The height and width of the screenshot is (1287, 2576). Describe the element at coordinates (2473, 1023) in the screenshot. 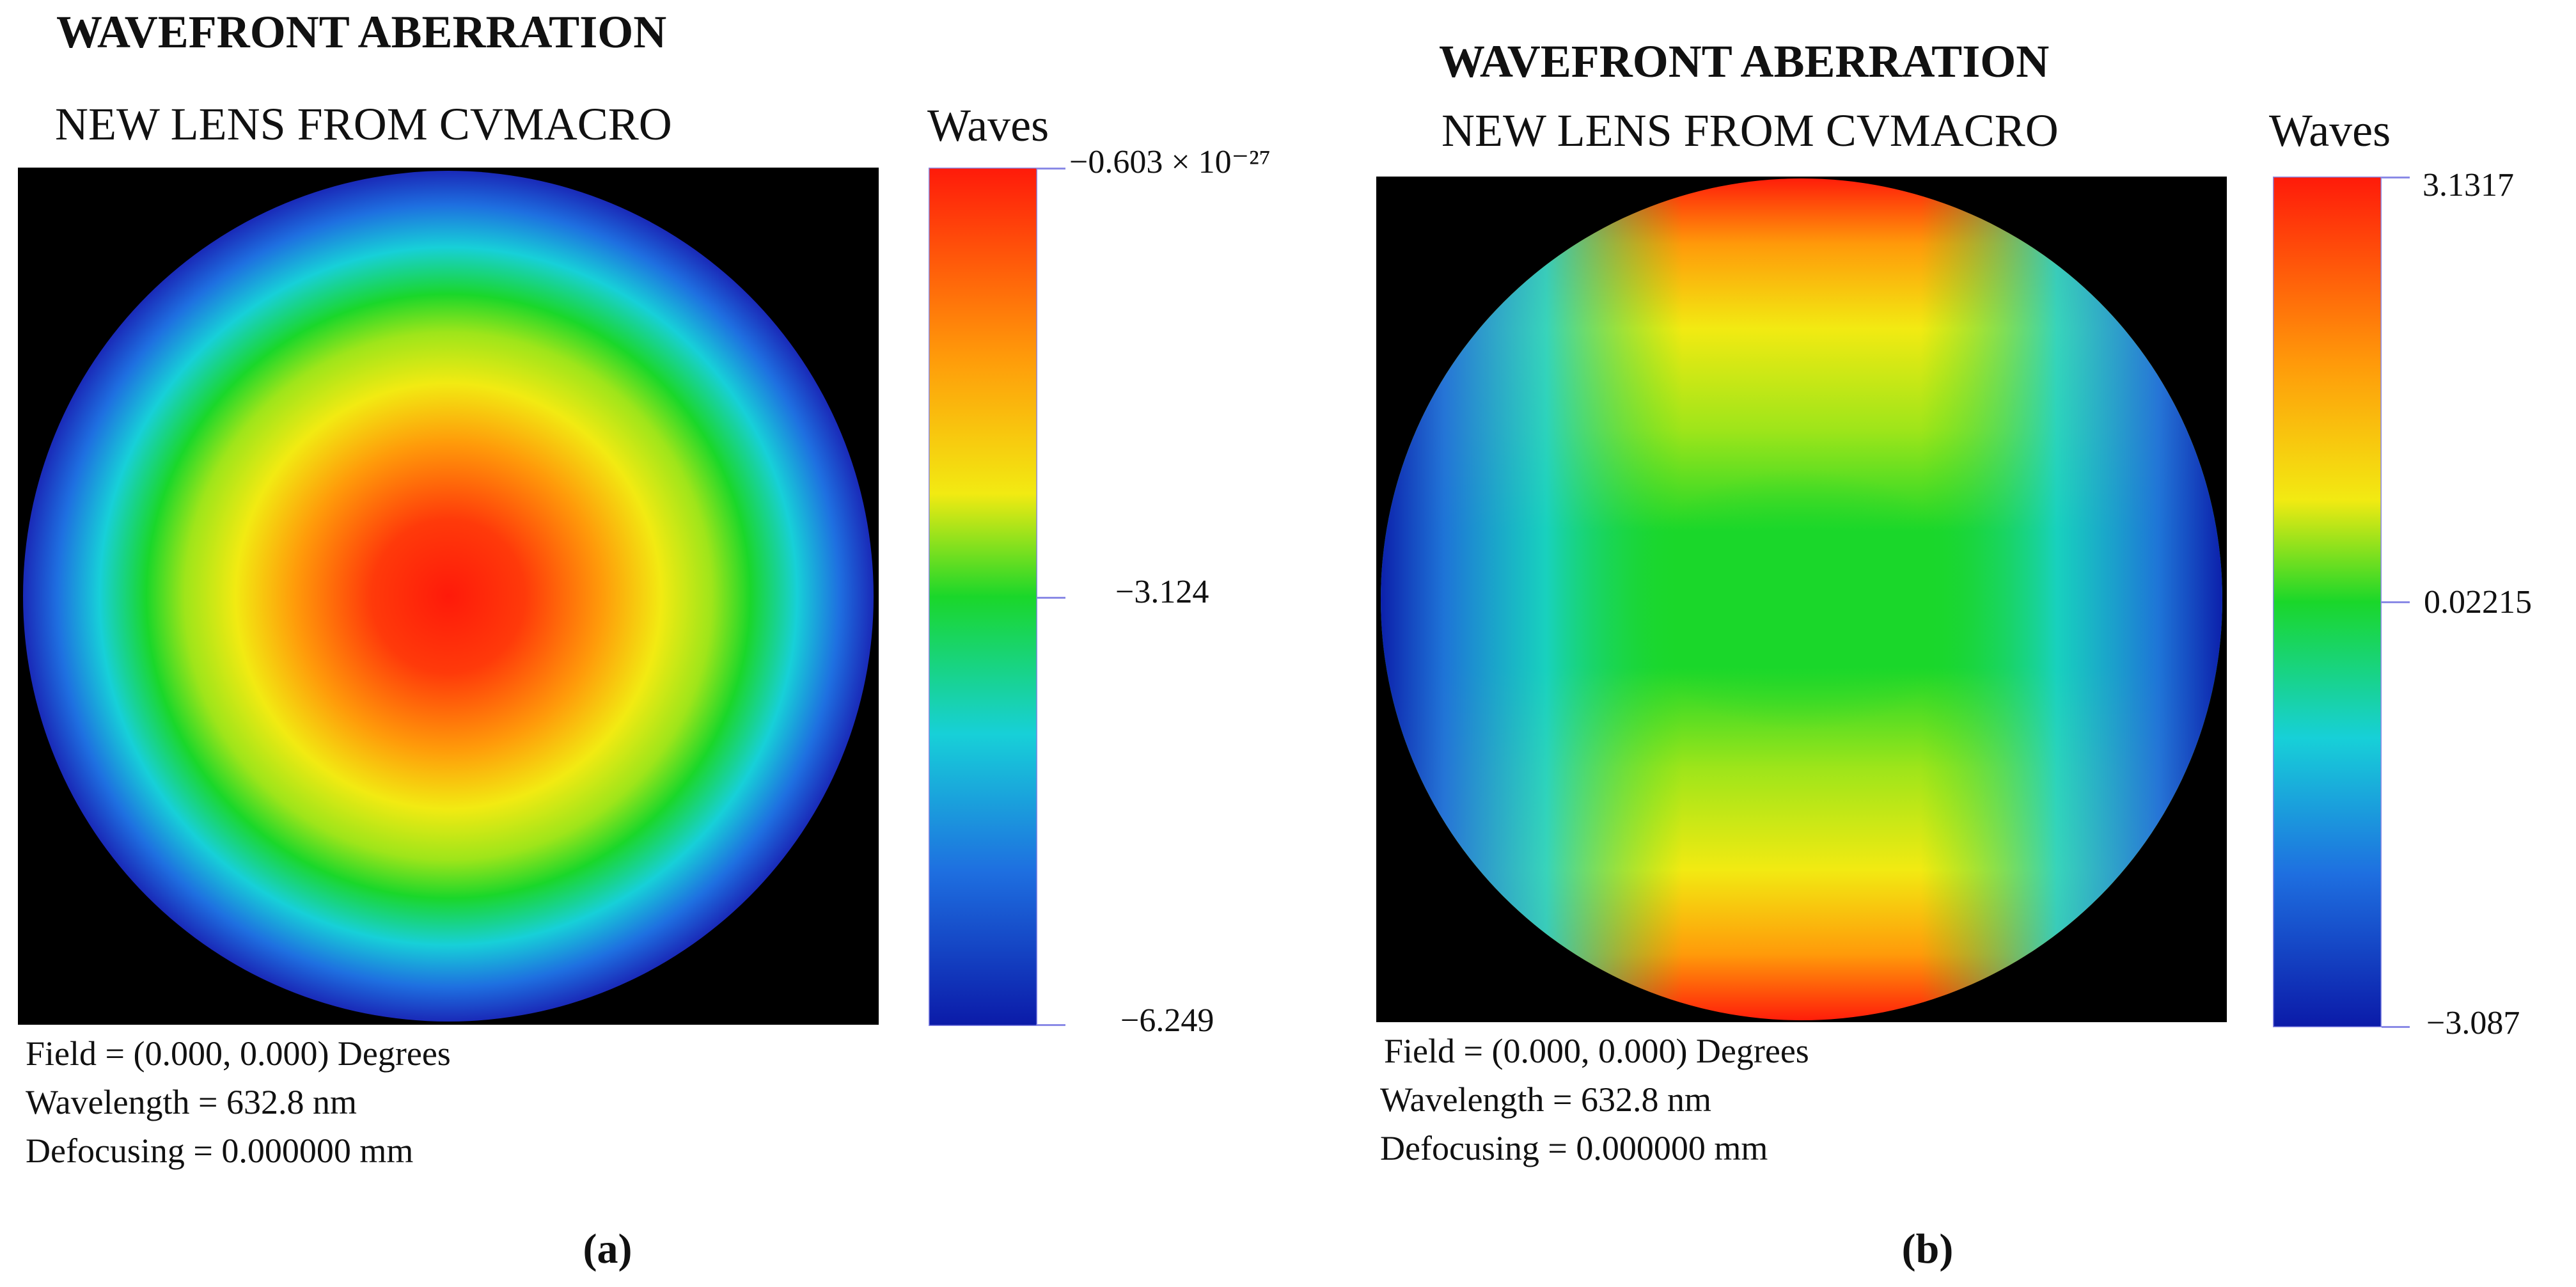

I see `colorbar-tick-label-bottom: −3.087` at that location.